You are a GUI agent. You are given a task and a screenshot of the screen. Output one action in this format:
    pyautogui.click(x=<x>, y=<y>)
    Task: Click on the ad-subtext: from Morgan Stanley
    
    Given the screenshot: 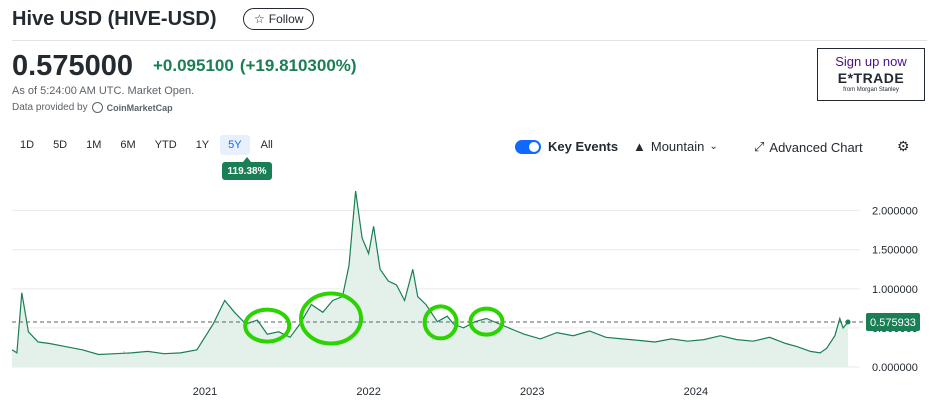 What is the action you would take?
    pyautogui.click(x=871, y=90)
    